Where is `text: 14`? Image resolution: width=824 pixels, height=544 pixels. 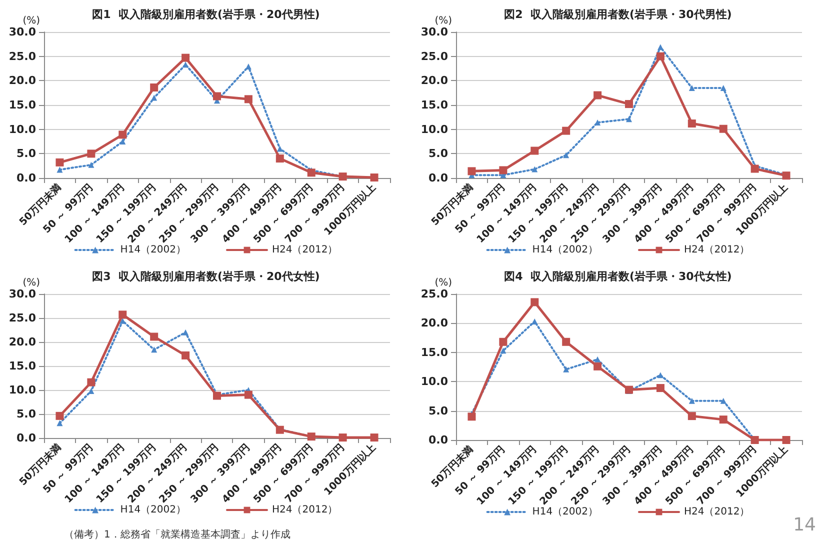 text: 14 is located at coordinates (804, 525).